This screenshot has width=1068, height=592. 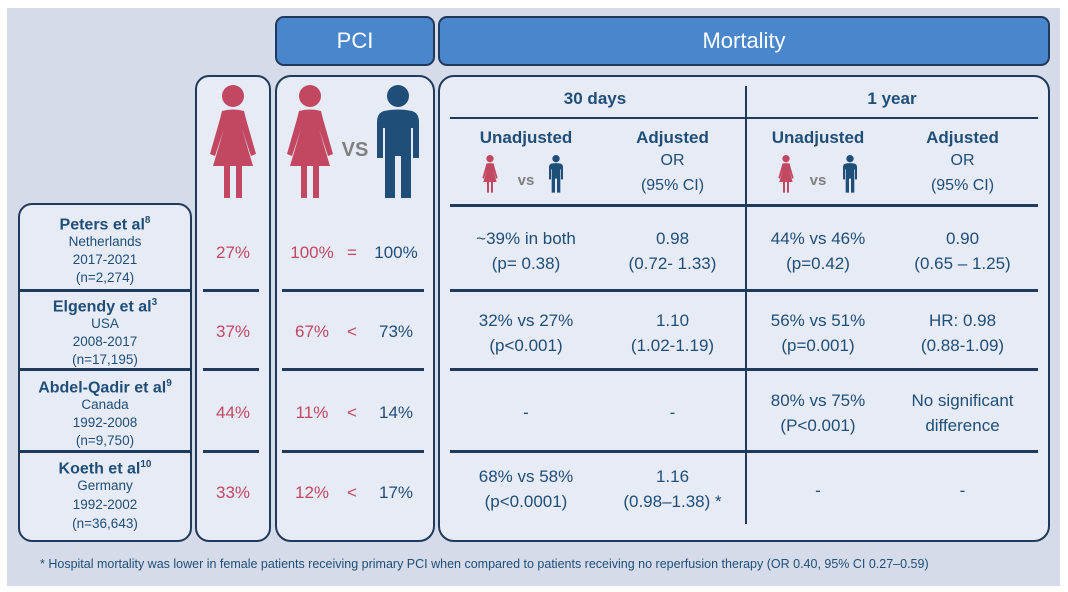 What do you see at coordinates (105, 504) in the screenshot?
I see `study-years: 1992-2002` at bounding box center [105, 504].